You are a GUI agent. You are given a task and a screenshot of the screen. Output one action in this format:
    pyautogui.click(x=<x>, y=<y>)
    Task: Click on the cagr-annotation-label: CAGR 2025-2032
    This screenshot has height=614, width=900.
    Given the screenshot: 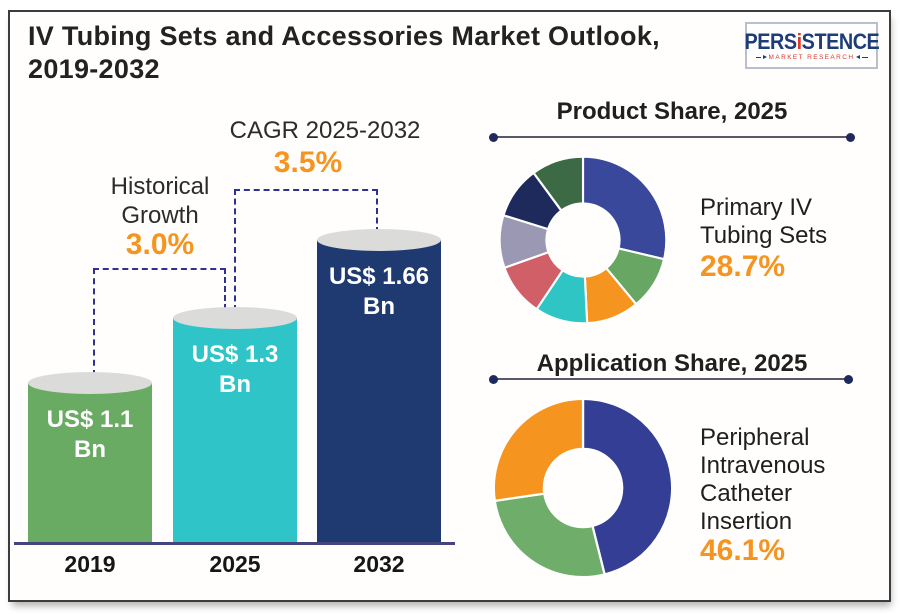 What is the action you would take?
    pyautogui.click(x=325, y=130)
    